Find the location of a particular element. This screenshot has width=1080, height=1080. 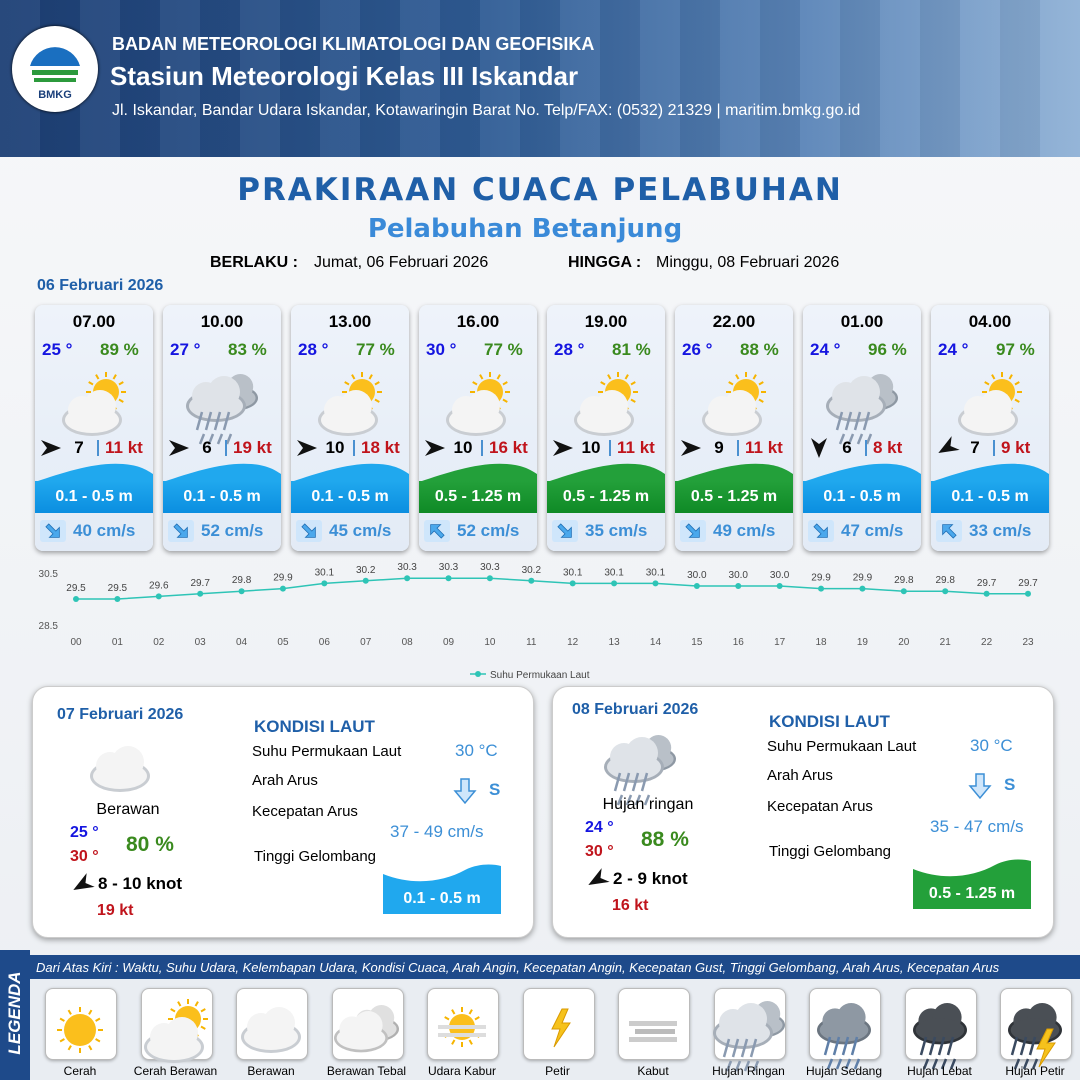

temperature: 30 ° is located at coordinates (441, 349).